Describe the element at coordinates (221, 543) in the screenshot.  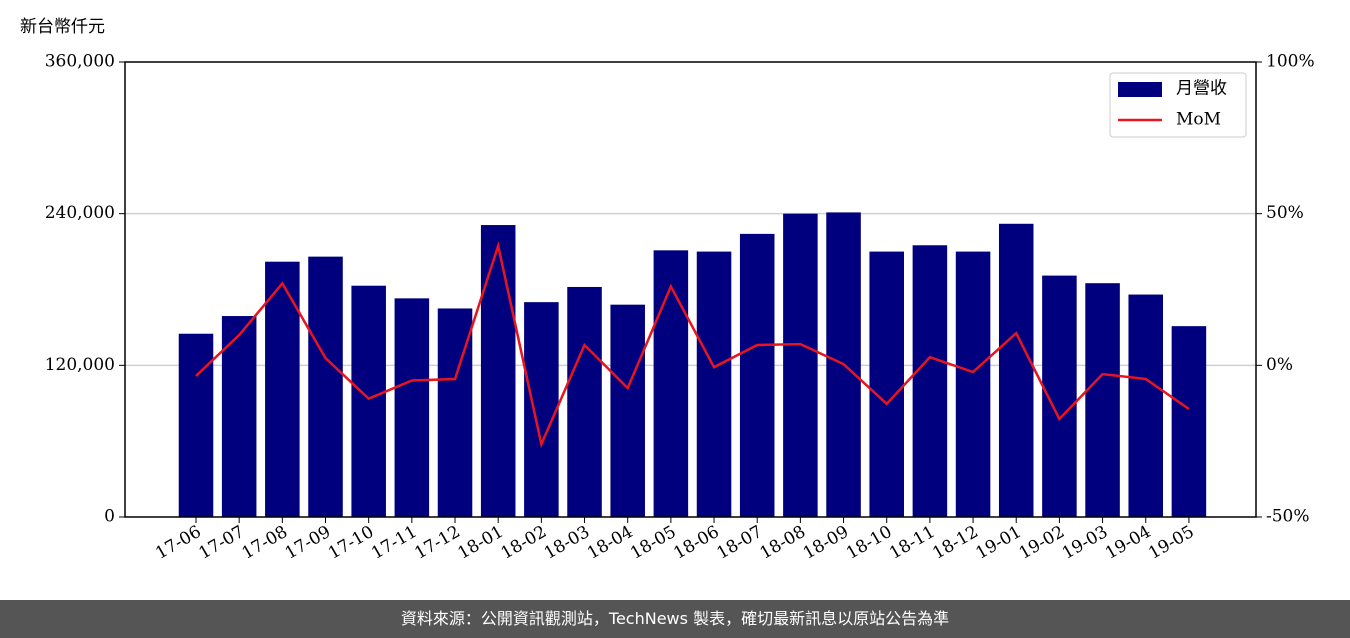
I see `x-tick-label: 17-07` at that location.